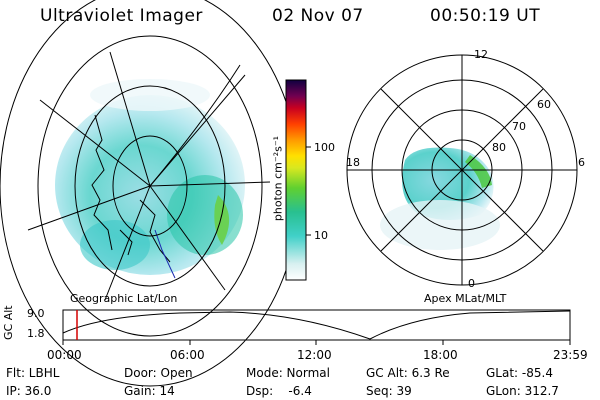  What do you see at coordinates (522, 391) in the screenshot?
I see `glon-info: GLon: 312.7` at bounding box center [522, 391].